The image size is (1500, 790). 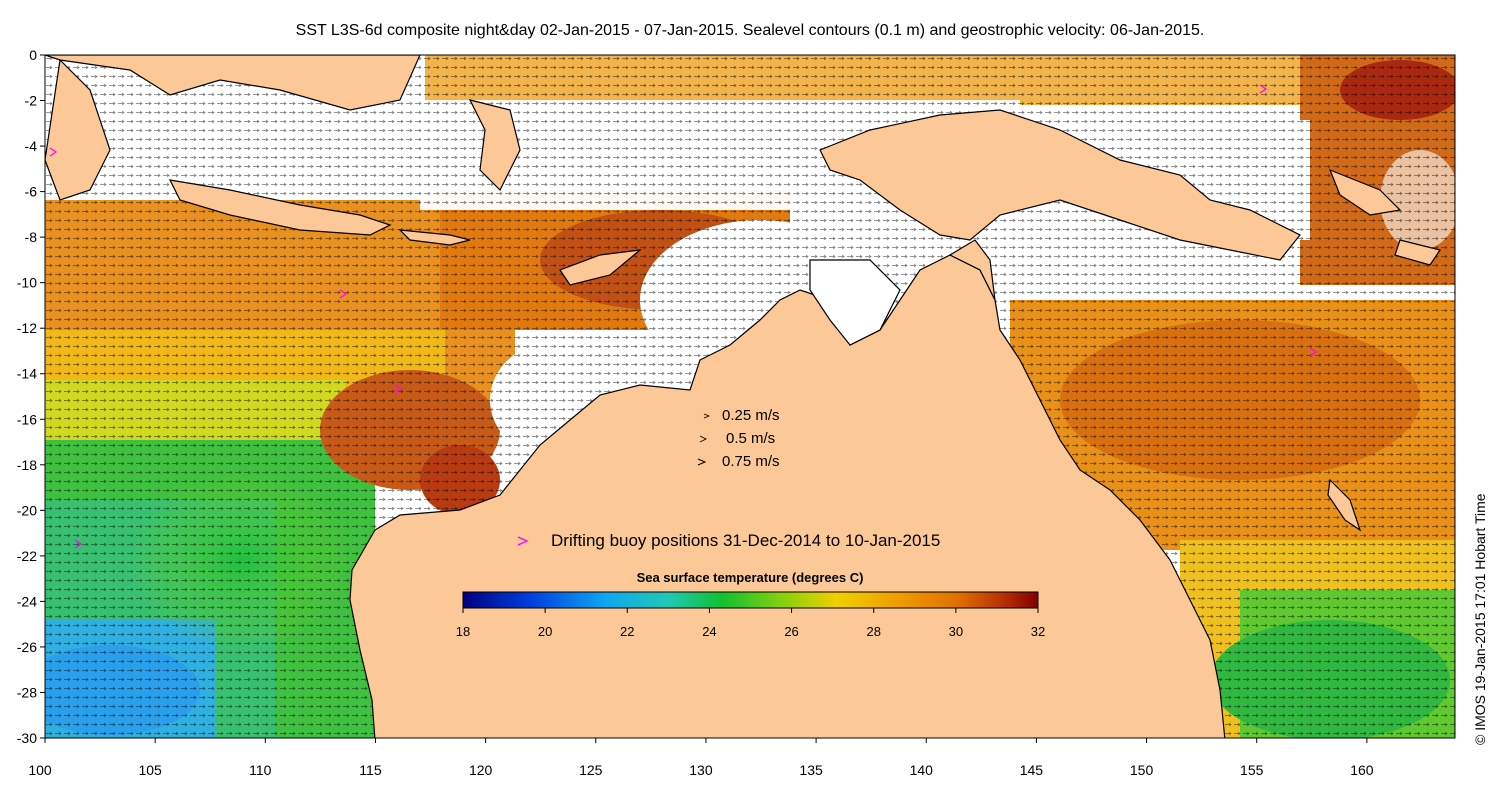 What do you see at coordinates (811, 770) in the screenshot?
I see `x-tick-label: 135` at bounding box center [811, 770].